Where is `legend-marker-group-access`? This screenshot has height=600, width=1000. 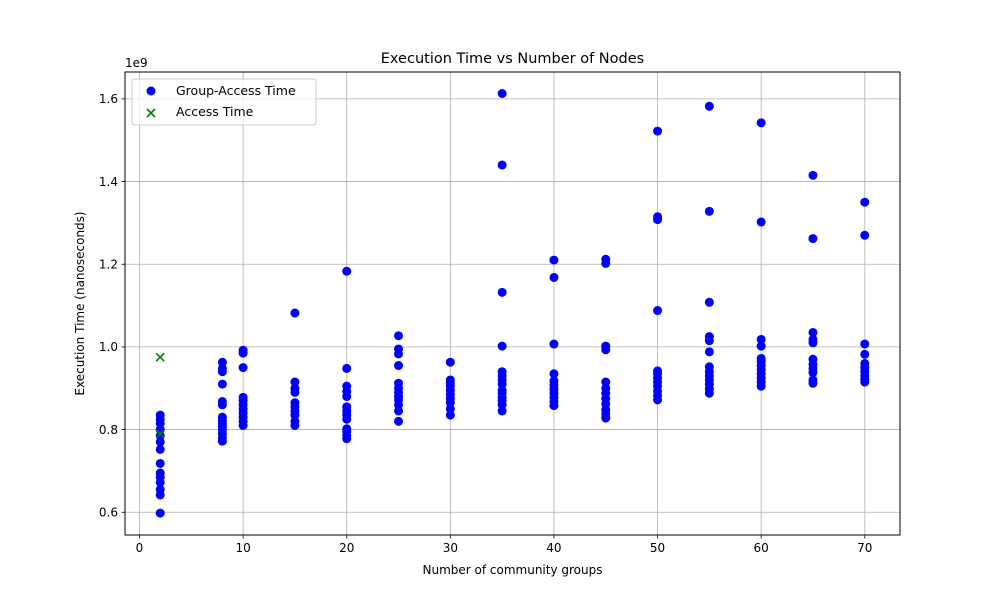 legend-marker-group-access is located at coordinates (151, 91).